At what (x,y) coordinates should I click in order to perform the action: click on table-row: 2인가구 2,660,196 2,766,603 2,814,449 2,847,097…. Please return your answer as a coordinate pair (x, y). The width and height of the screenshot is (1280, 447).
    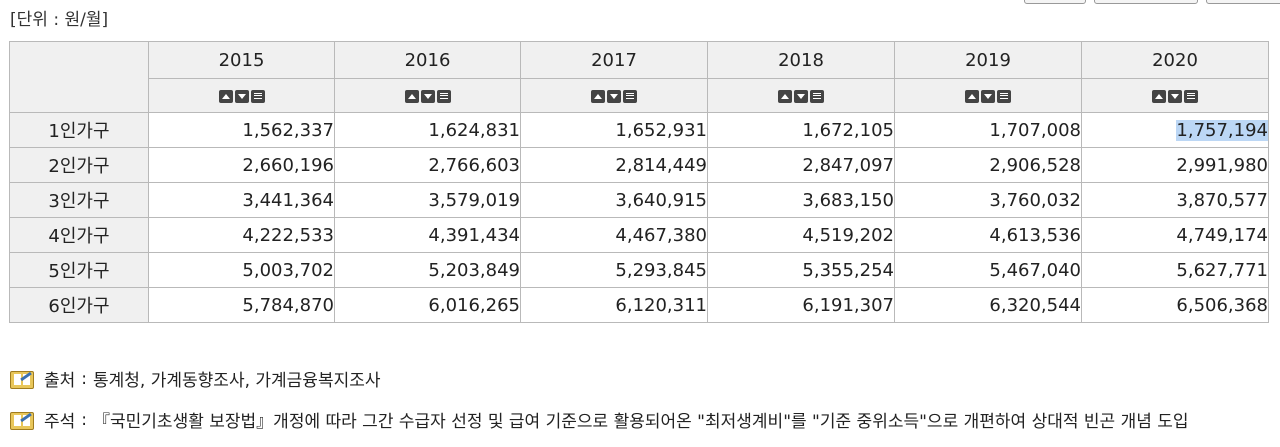
    Looking at the image, I should click on (639, 165).